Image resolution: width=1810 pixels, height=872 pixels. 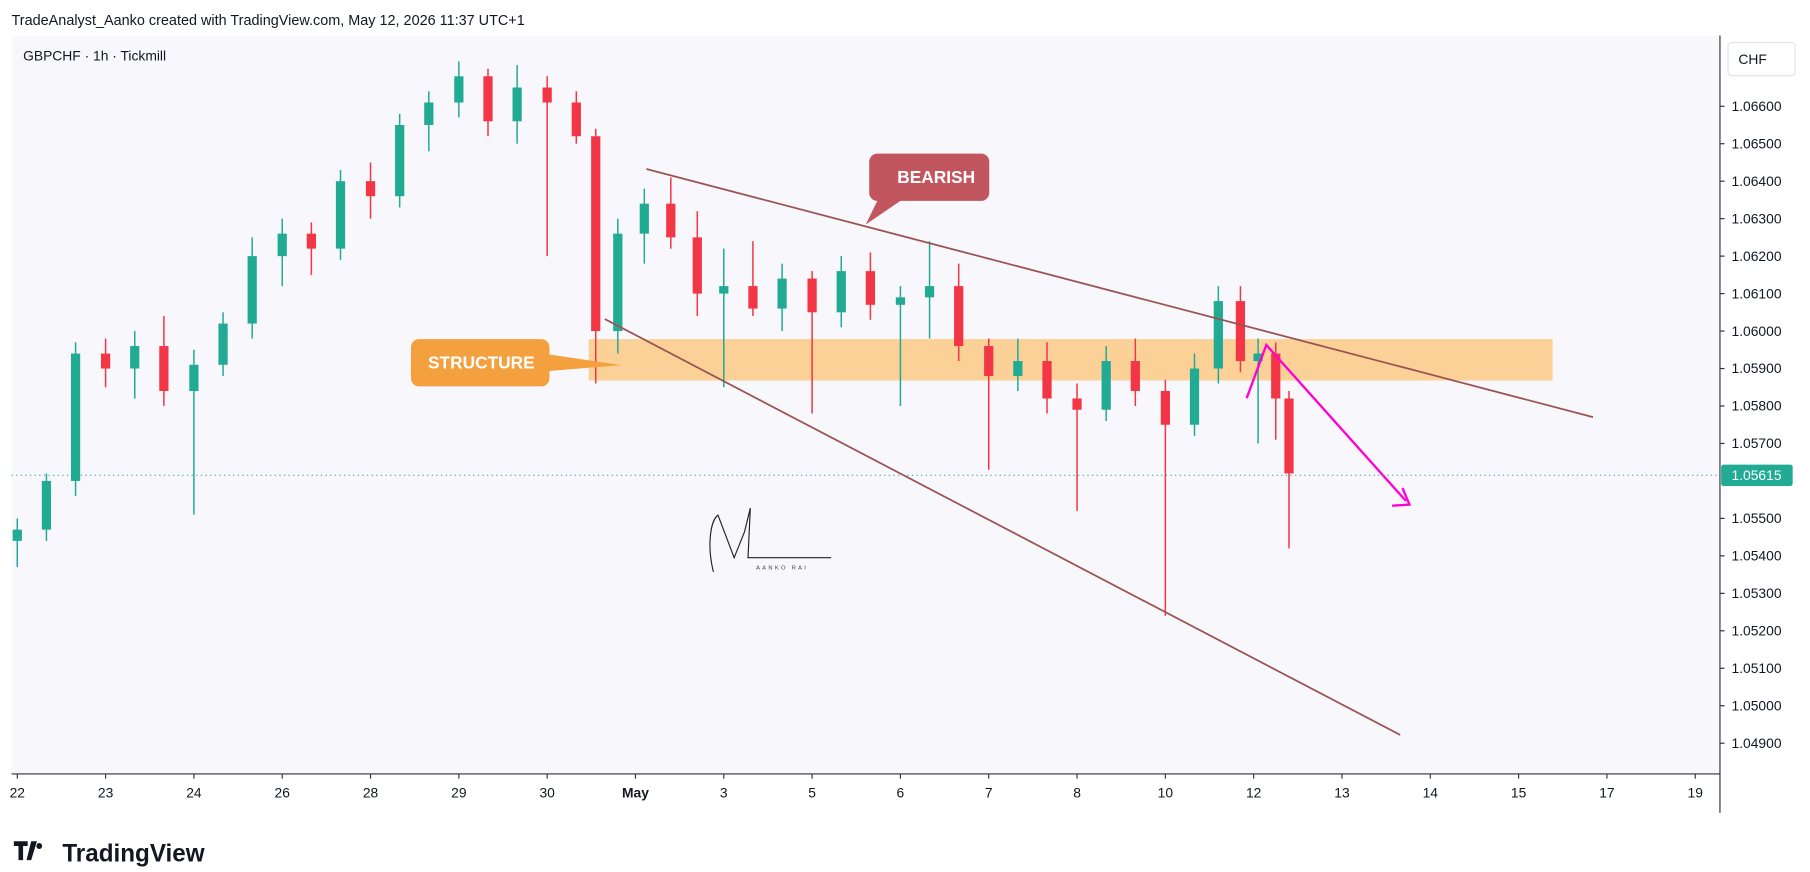 I want to click on logo-text: TradingView, so click(x=133, y=853).